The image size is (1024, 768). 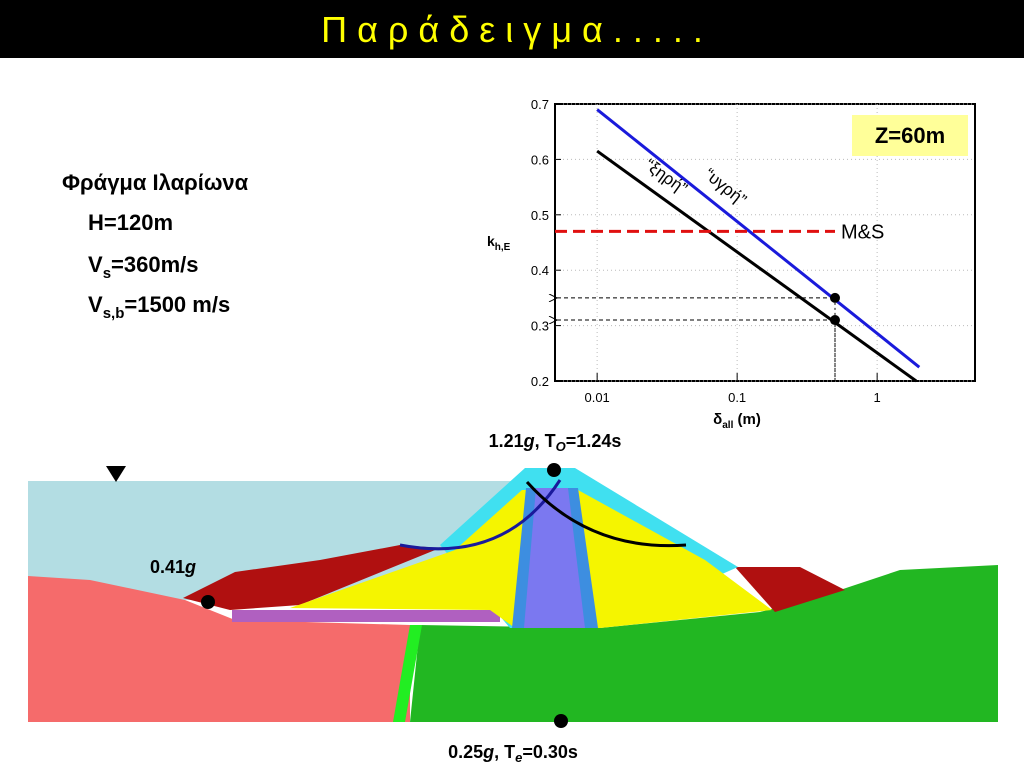 I want to click on x-axis-unit: (m), so click(x=747, y=419).